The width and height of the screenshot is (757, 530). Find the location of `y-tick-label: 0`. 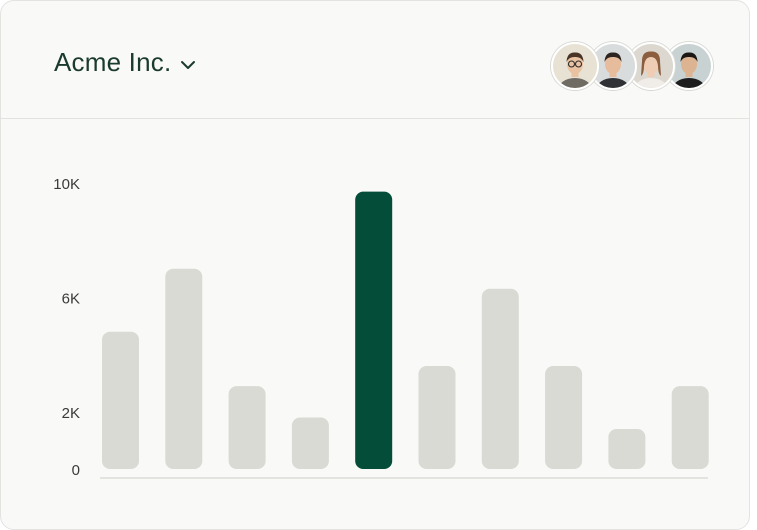

y-tick-label: 0 is located at coordinates (76, 470).